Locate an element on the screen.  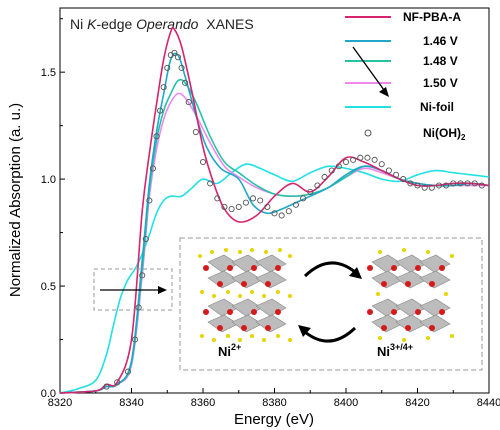
x-tick-label: 8440 is located at coordinates (488, 403).